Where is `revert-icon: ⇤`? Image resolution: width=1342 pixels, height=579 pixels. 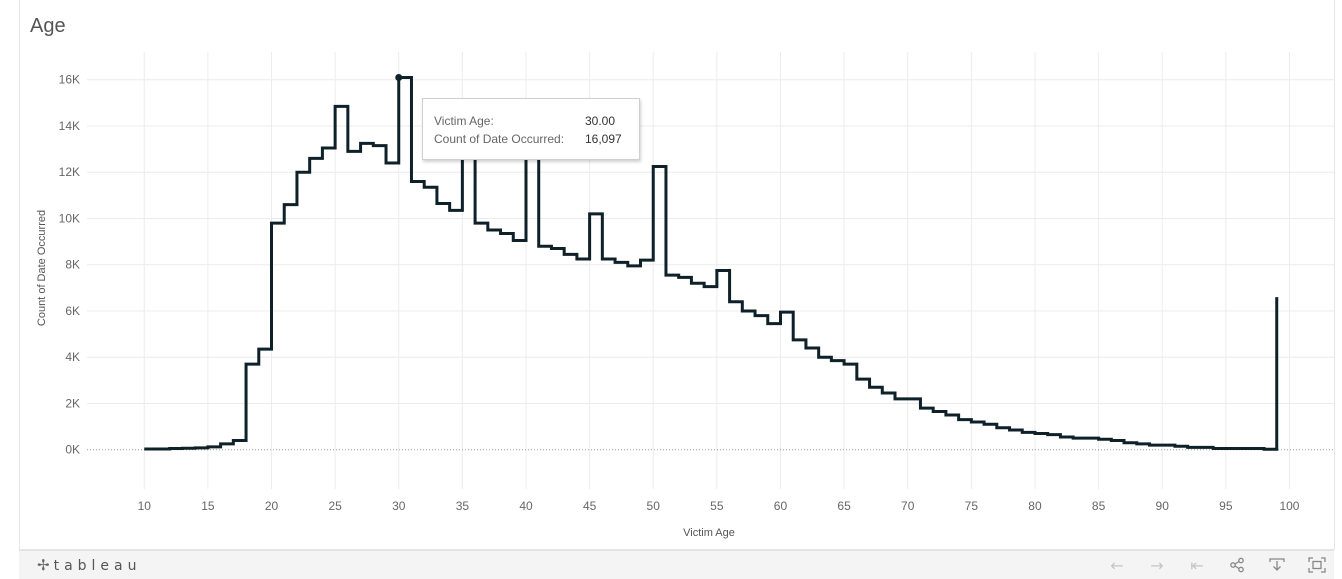
revert-icon: ⇤ is located at coordinates (1197, 565).